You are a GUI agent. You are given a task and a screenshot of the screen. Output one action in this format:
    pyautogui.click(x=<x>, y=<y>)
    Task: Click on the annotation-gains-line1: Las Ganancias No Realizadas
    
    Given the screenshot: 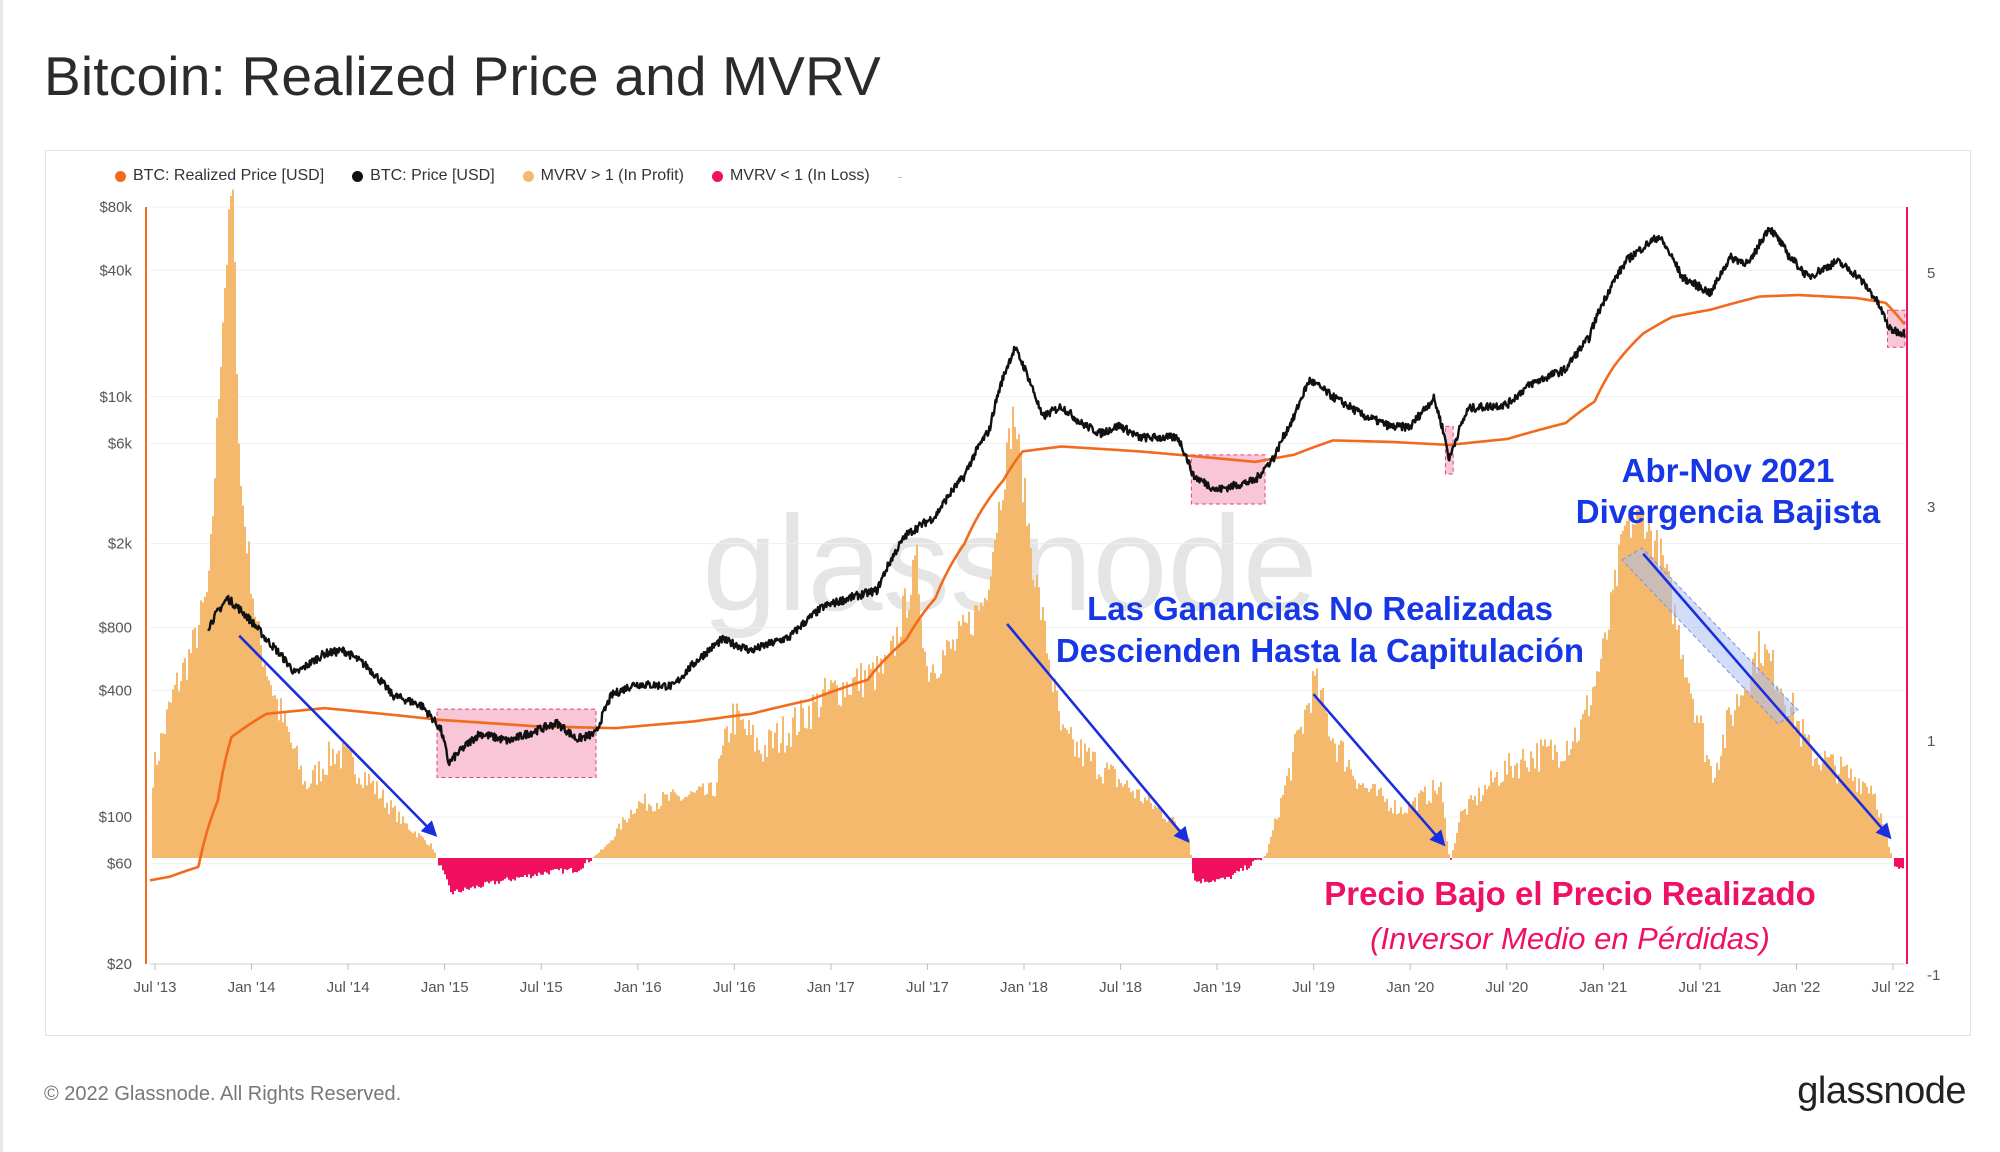 What is the action you would take?
    pyautogui.click(x=1320, y=608)
    